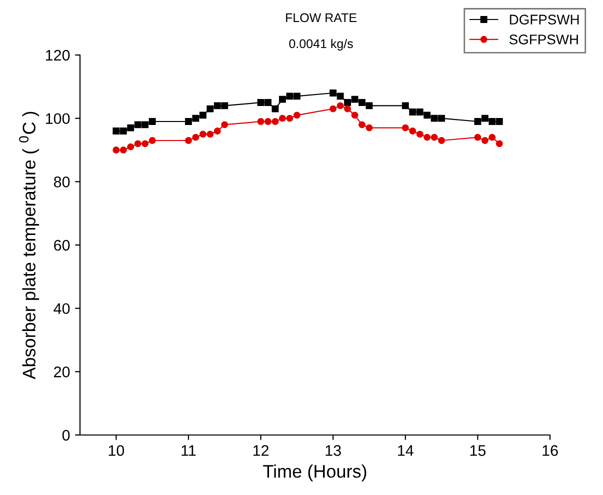  Describe the element at coordinates (66, 435) in the screenshot. I see `y-tick-label: 0` at that location.